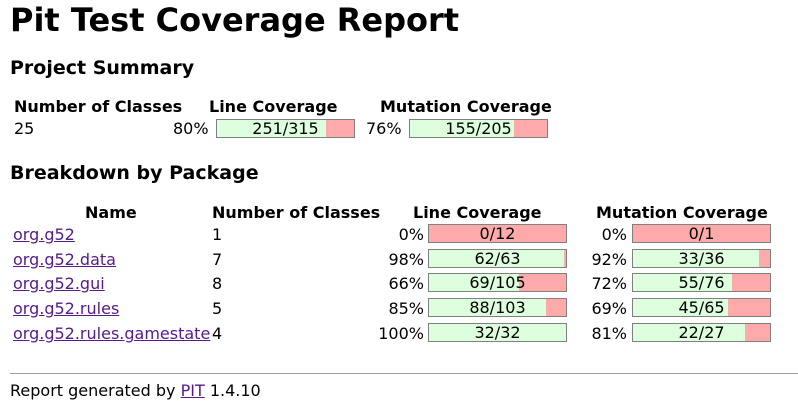 The image size is (798, 406). Describe the element at coordinates (404, 373) in the screenshot. I see `footer-divider` at that location.